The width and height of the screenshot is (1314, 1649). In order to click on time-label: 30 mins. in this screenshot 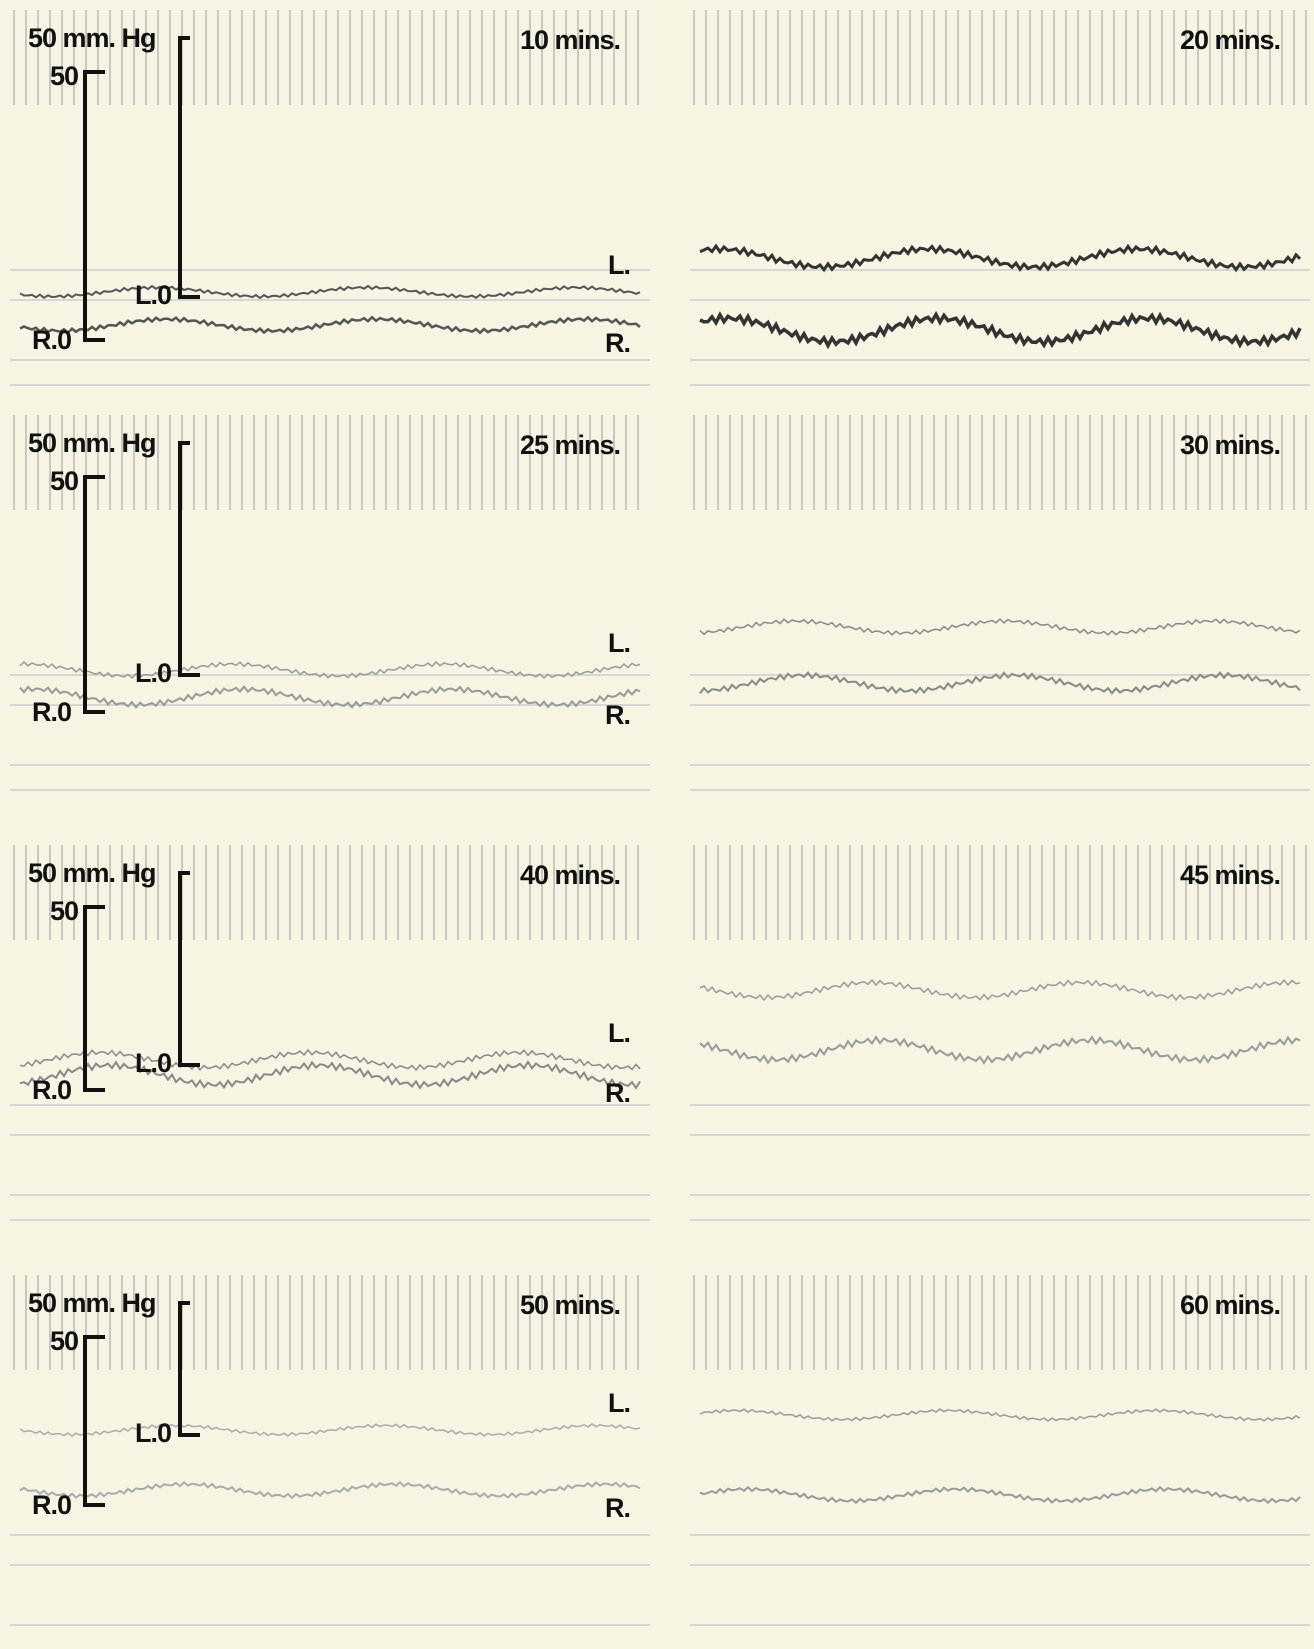, I will do `click(1230, 445)`.